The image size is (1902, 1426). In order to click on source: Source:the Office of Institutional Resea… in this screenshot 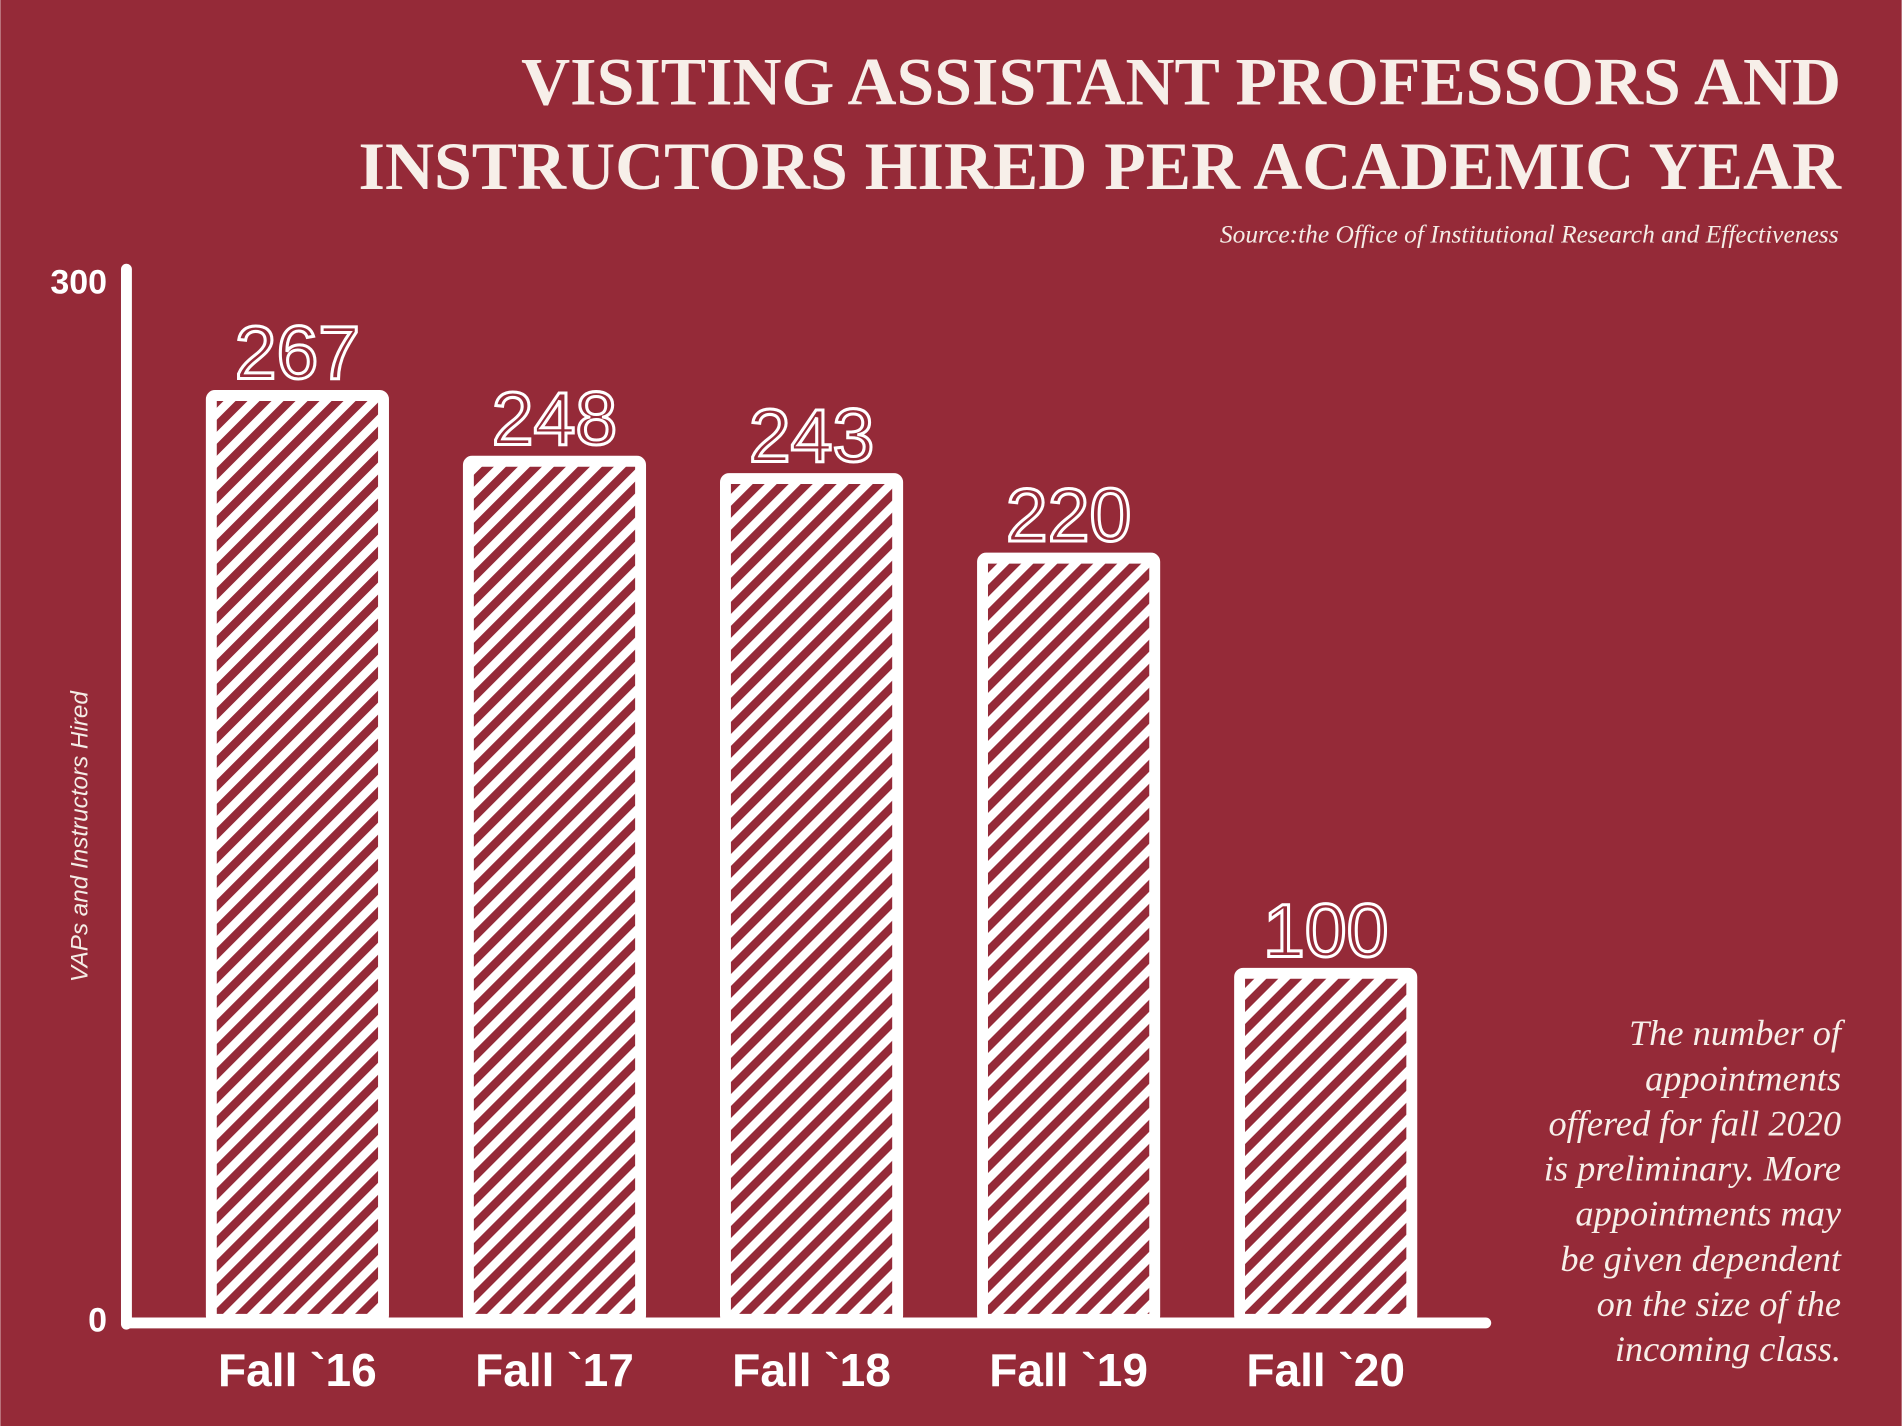, I will do `click(1529, 234)`.